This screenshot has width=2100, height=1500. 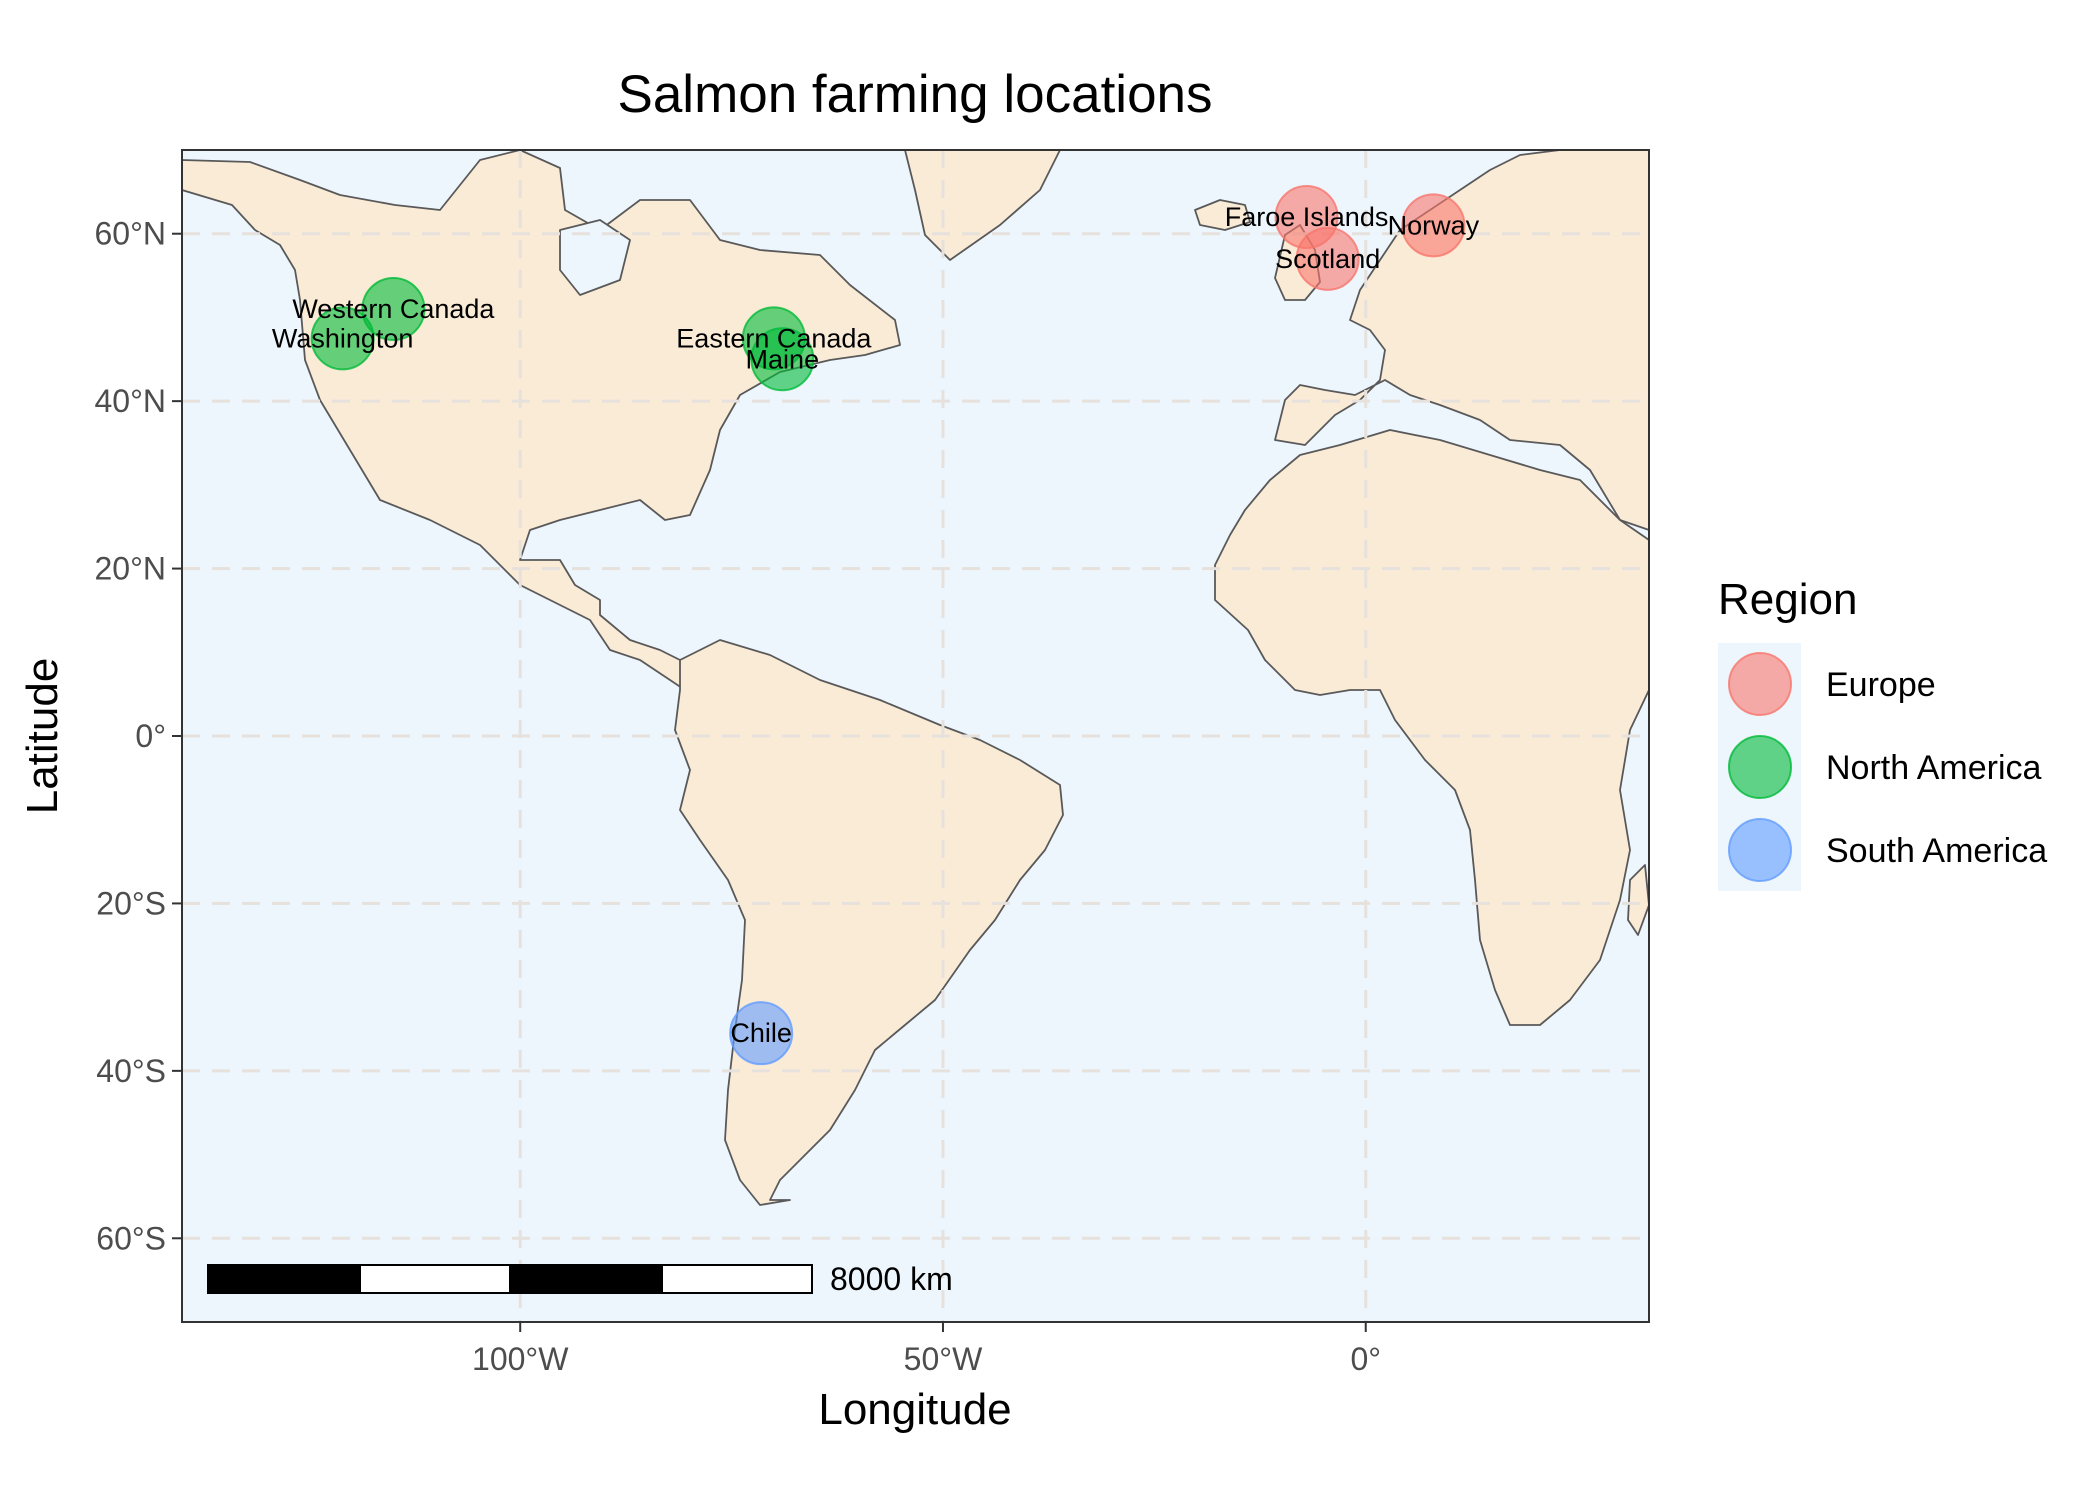 I want to click on chart-title: Salmon farming locations, so click(x=914, y=94).